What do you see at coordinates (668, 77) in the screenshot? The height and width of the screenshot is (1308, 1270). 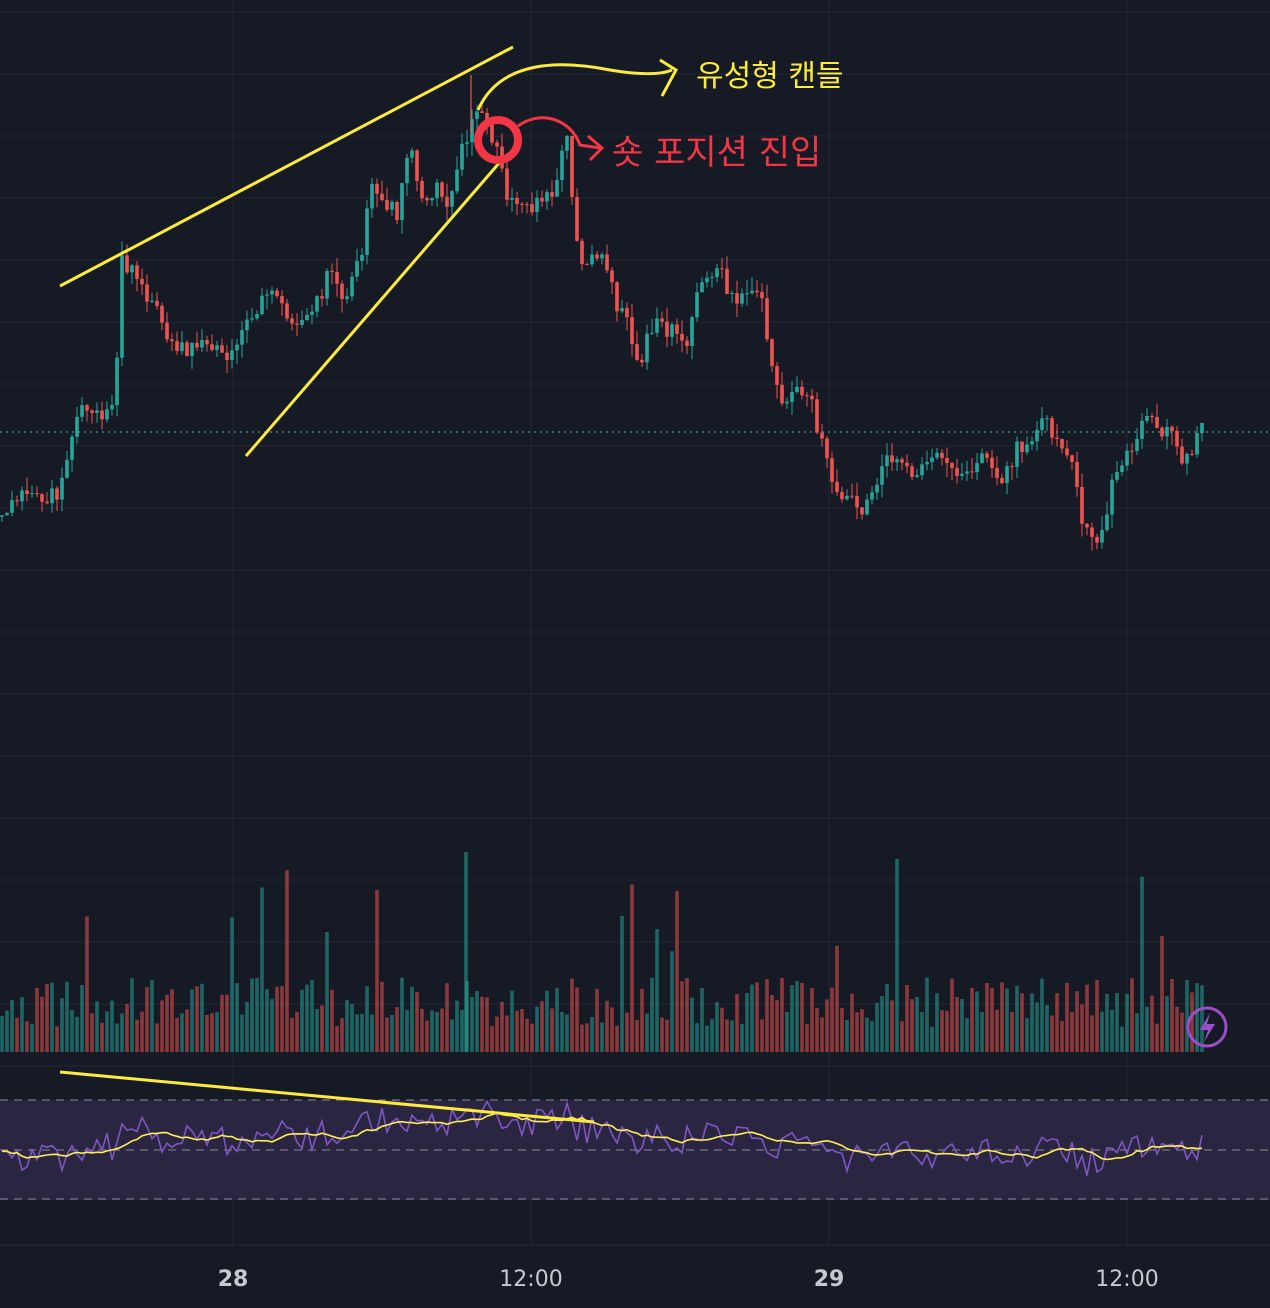 I see `shooting-star-arrowhead` at bounding box center [668, 77].